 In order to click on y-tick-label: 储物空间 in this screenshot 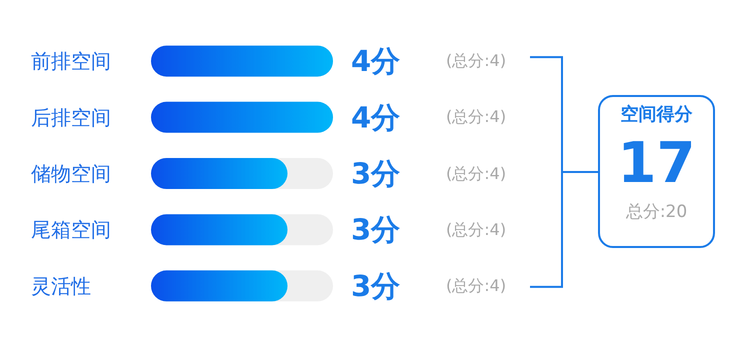, I will do `click(71, 174)`.